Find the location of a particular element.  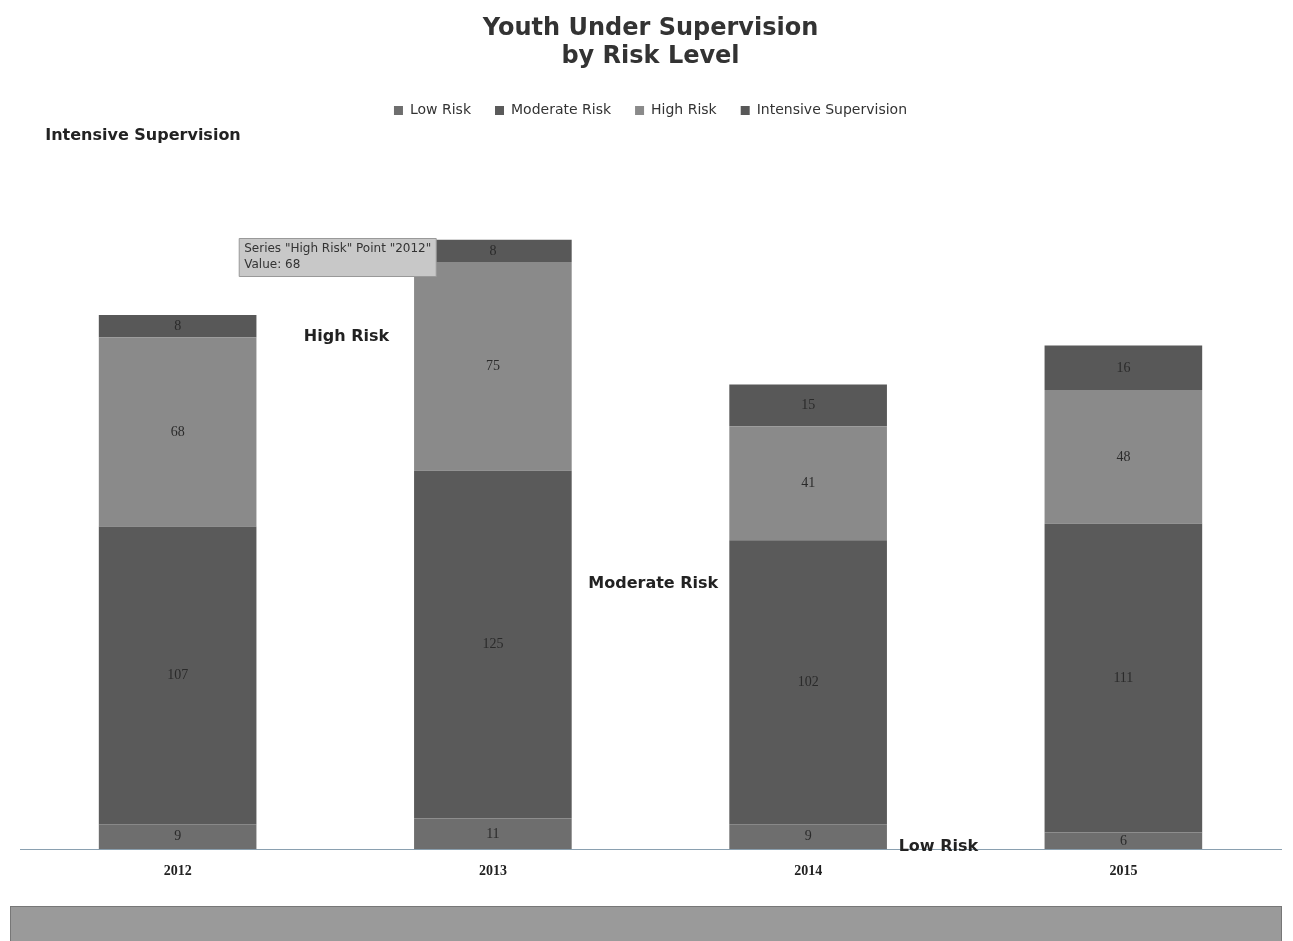

data-label: 68 is located at coordinates (177, 431).